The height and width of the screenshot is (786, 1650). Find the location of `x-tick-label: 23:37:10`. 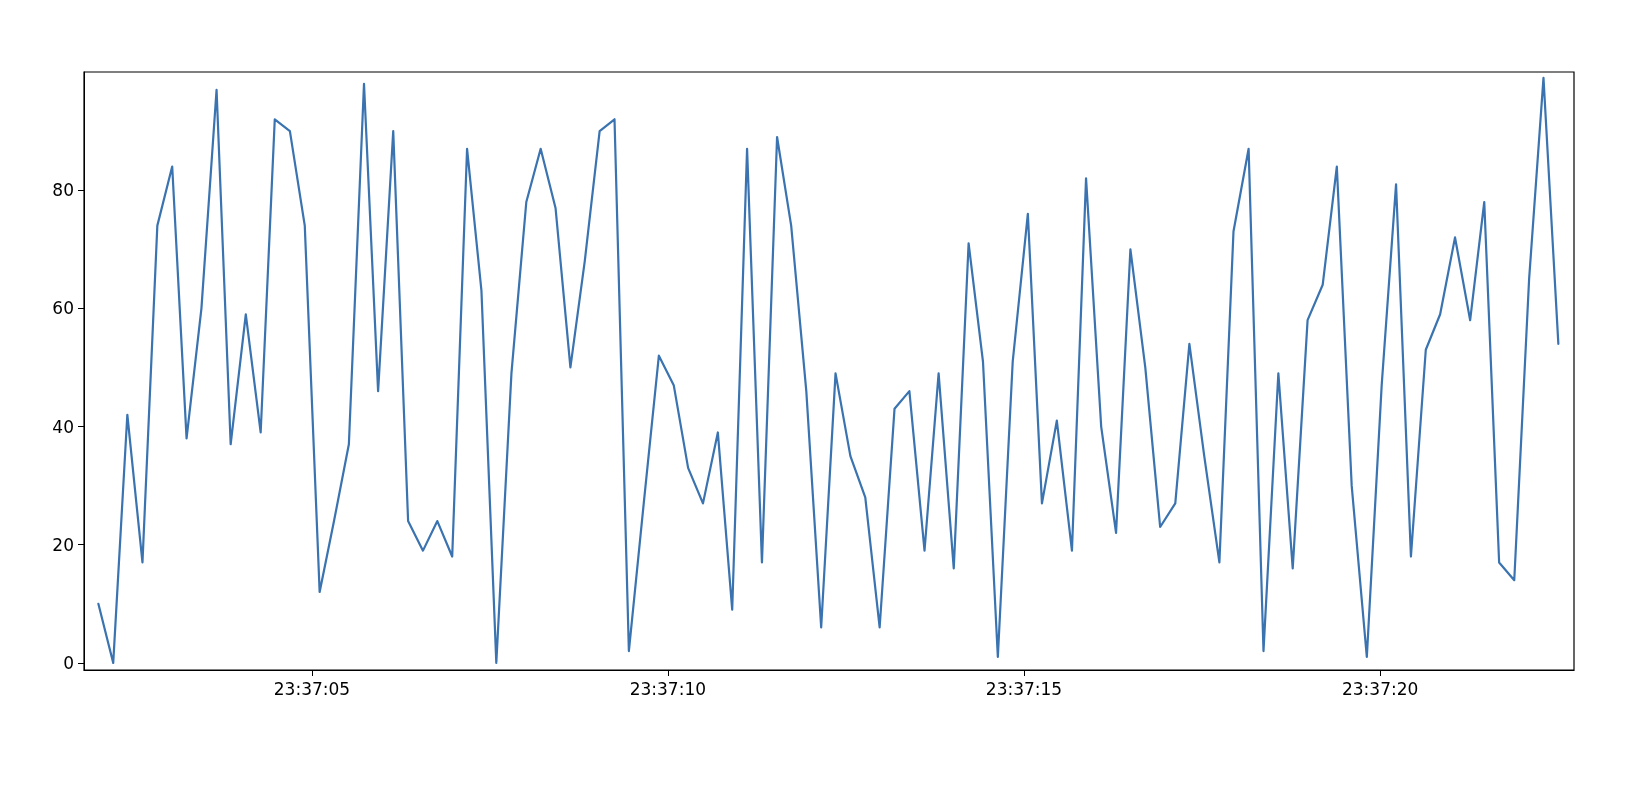

x-tick-label: 23:37:10 is located at coordinates (668, 688).